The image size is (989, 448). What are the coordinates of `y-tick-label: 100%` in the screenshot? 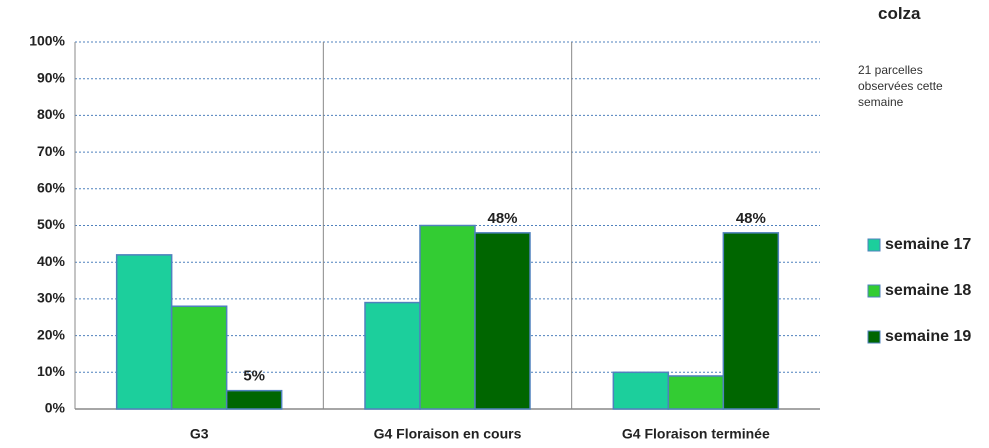 It's located at (47, 41).